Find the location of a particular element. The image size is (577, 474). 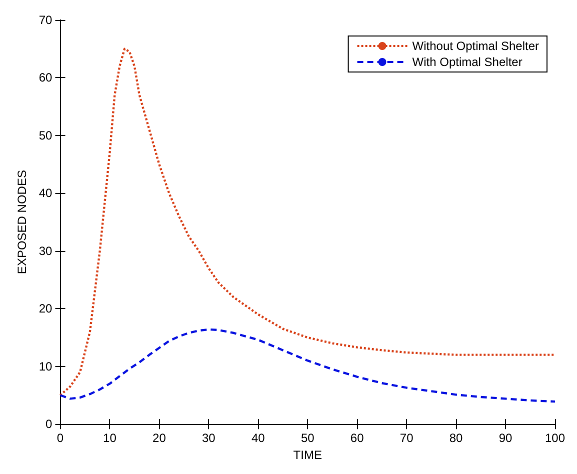

x-tick-label: 30 is located at coordinates (209, 438).